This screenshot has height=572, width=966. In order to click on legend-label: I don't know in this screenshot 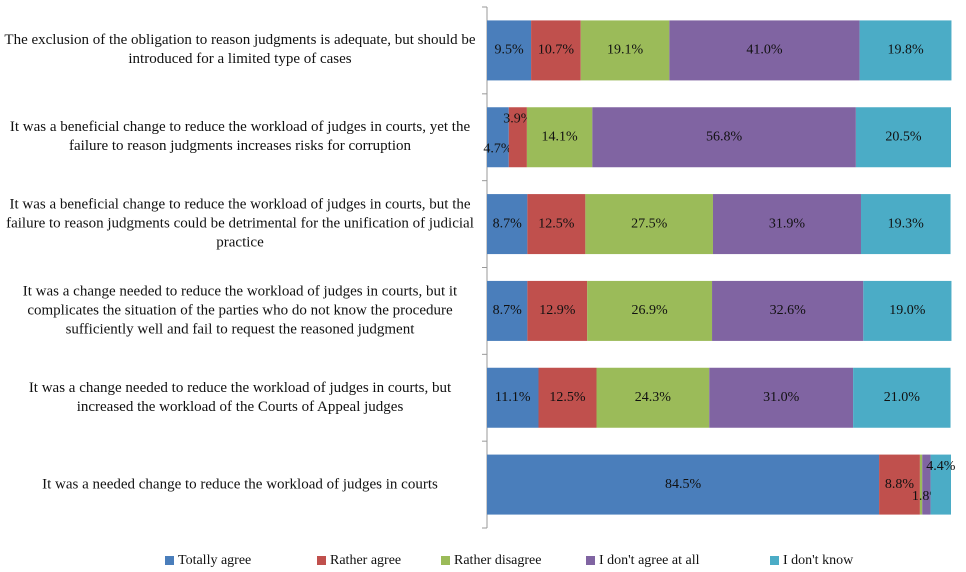, I will do `click(818, 560)`.